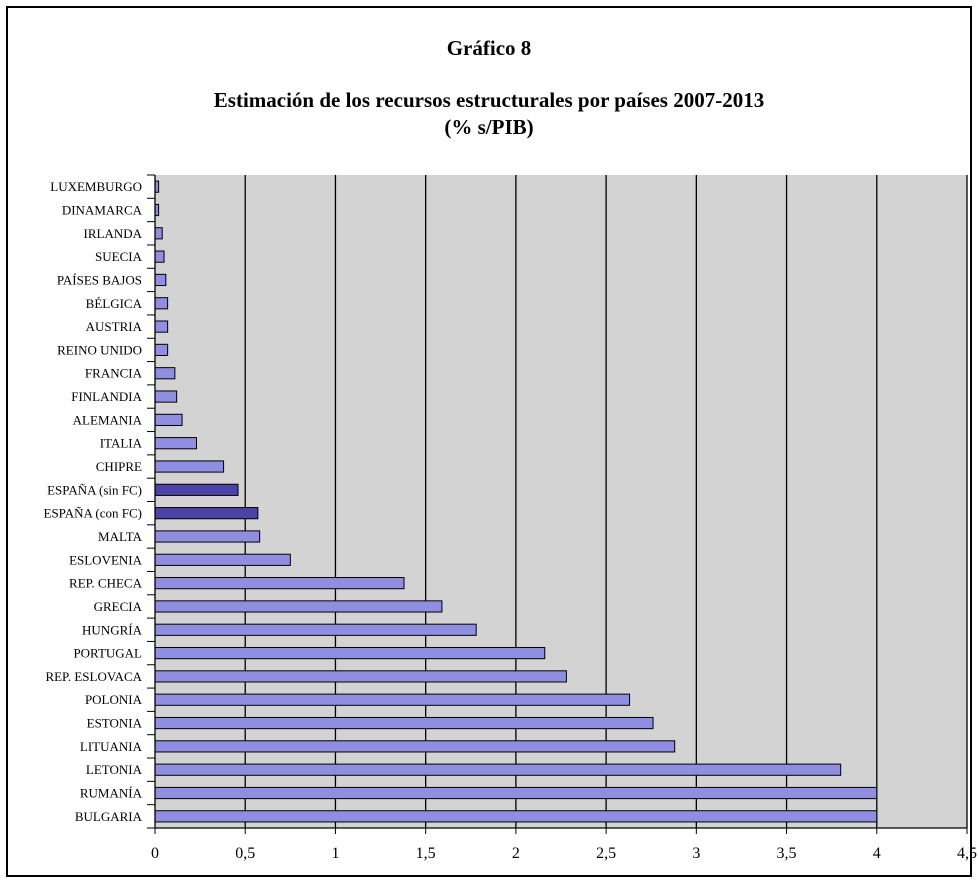 The width and height of the screenshot is (978, 883). Describe the element at coordinates (160, 280) in the screenshot. I see `bar-países-bajos` at that location.